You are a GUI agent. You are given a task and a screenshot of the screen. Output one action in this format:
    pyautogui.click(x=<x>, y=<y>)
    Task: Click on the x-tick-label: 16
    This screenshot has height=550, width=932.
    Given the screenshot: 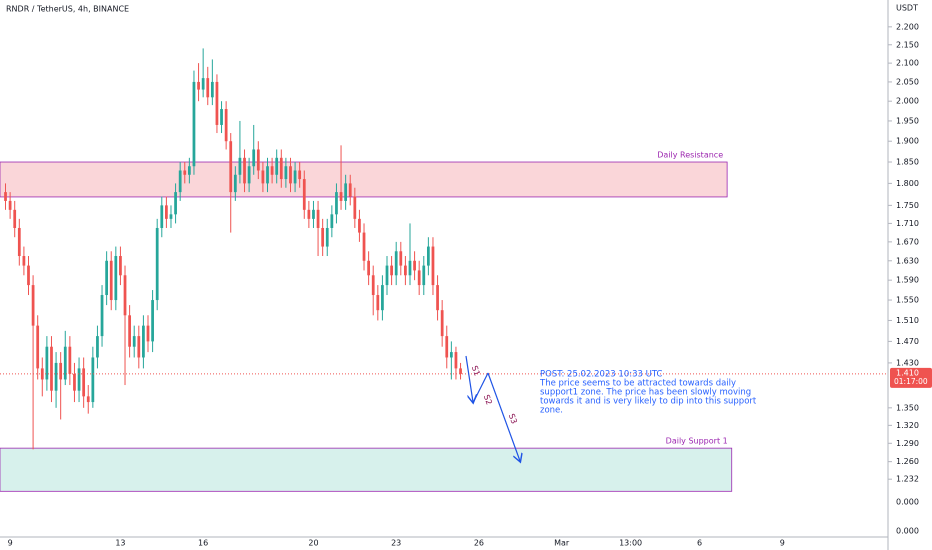 What is the action you would take?
    pyautogui.click(x=203, y=543)
    